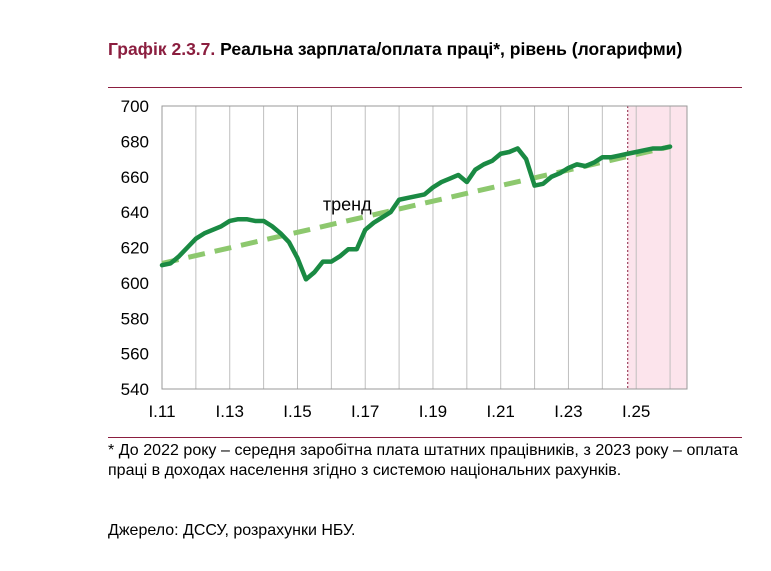 The height and width of the screenshot is (571, 771). Describe the element at coordinates (425, 87) in the screenshot. I see `title-divider` at that location.